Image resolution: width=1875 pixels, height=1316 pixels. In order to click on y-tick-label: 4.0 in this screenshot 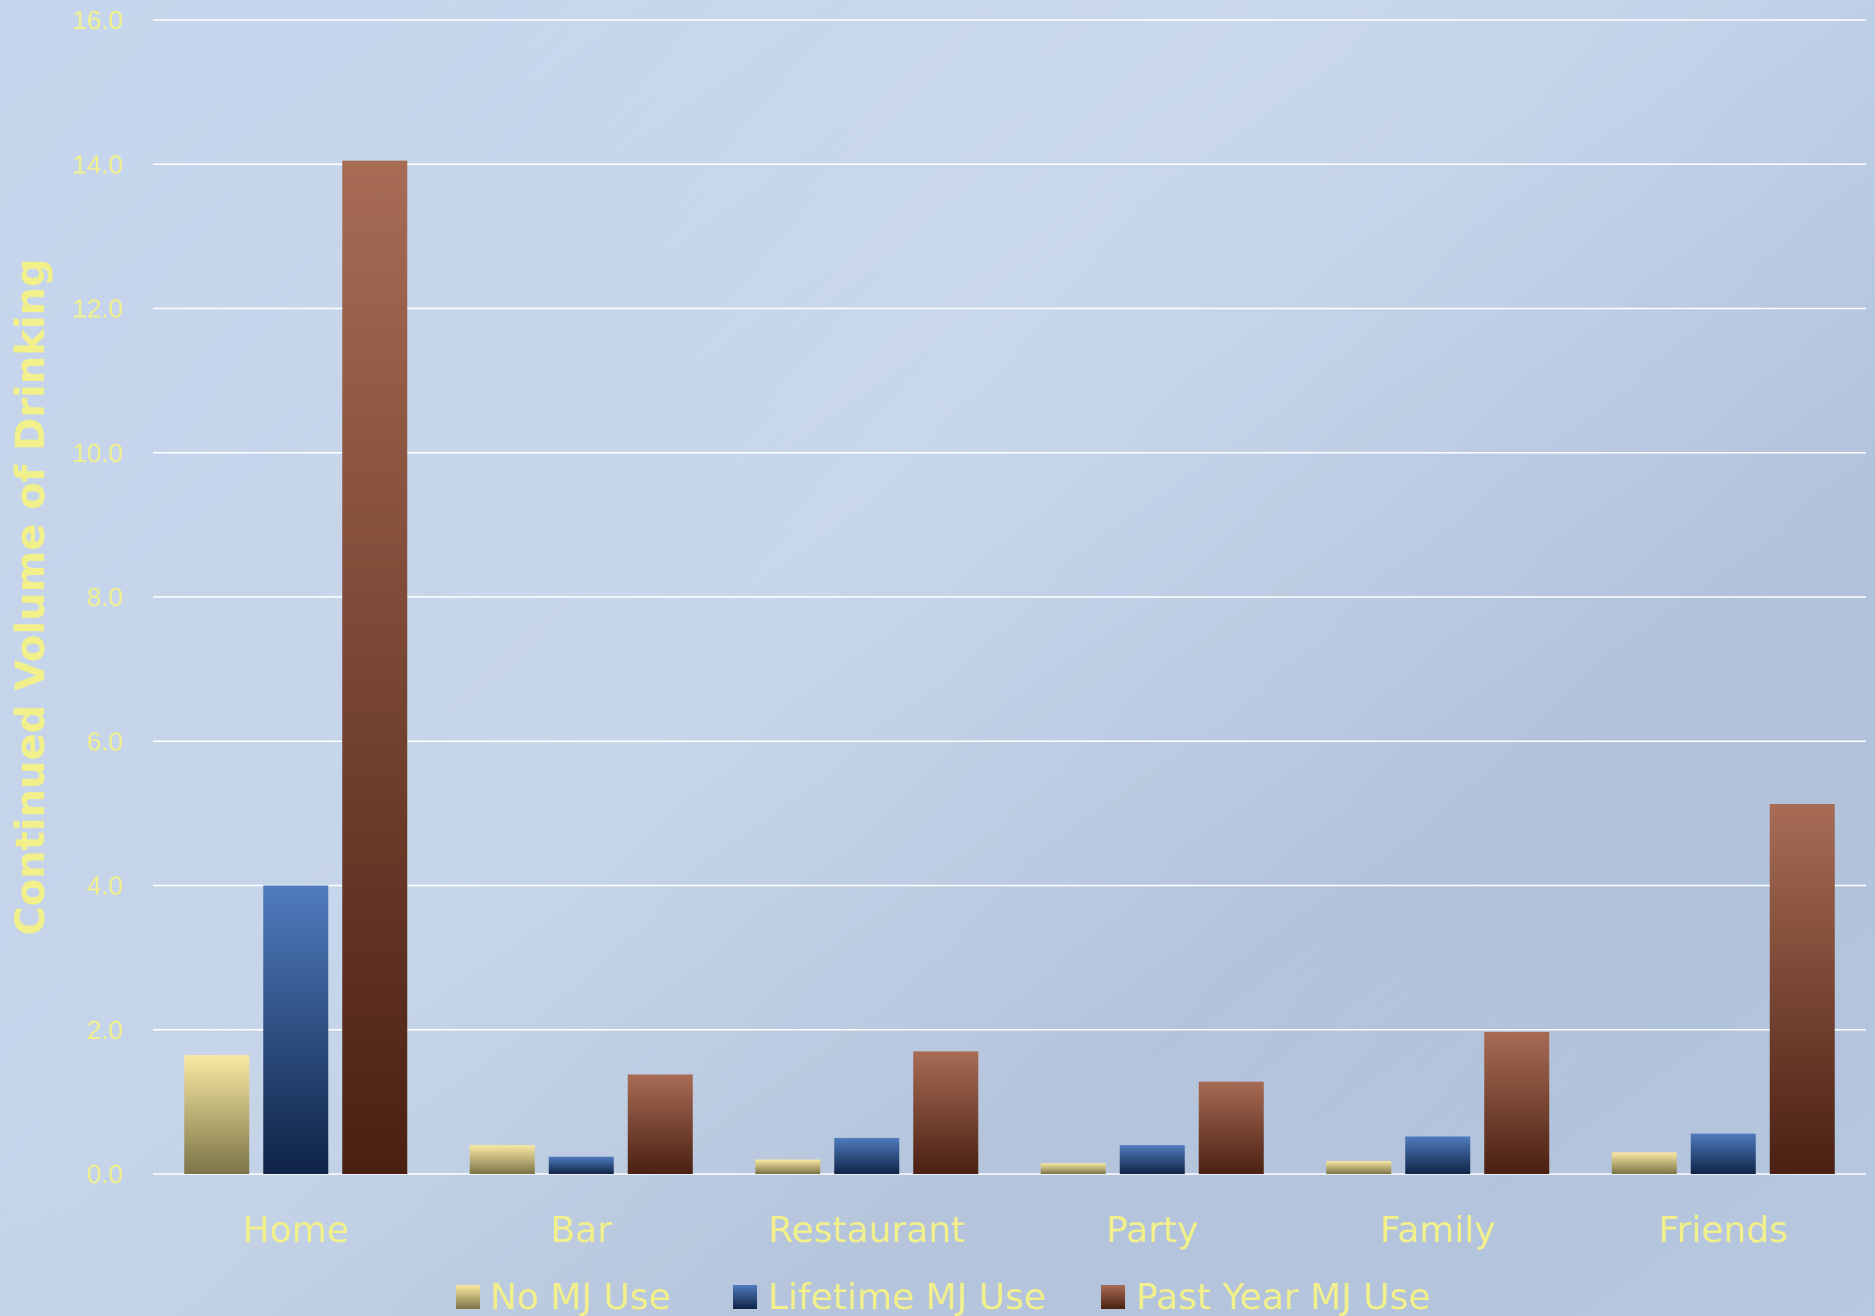, I will do `click(105, 886)`.